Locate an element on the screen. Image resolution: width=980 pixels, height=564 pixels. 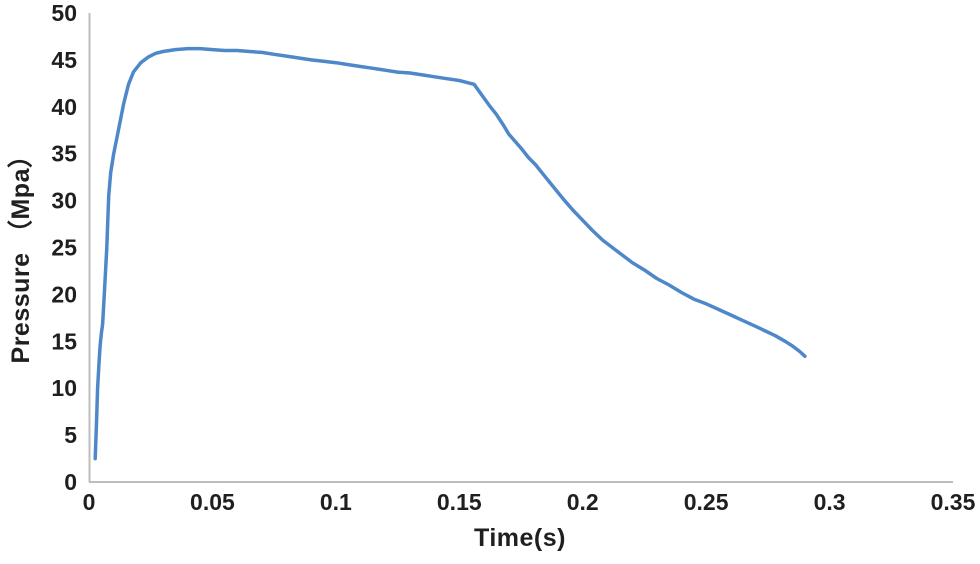
y-tick-label: 35 is located at coordinates (64, 154).